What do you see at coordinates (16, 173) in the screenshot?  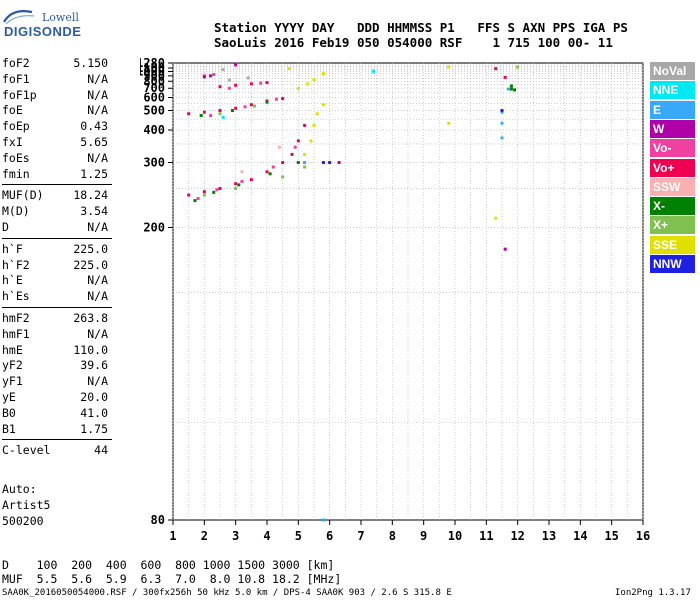 I see `param-name: fmin` at bounding box center [16, 173].